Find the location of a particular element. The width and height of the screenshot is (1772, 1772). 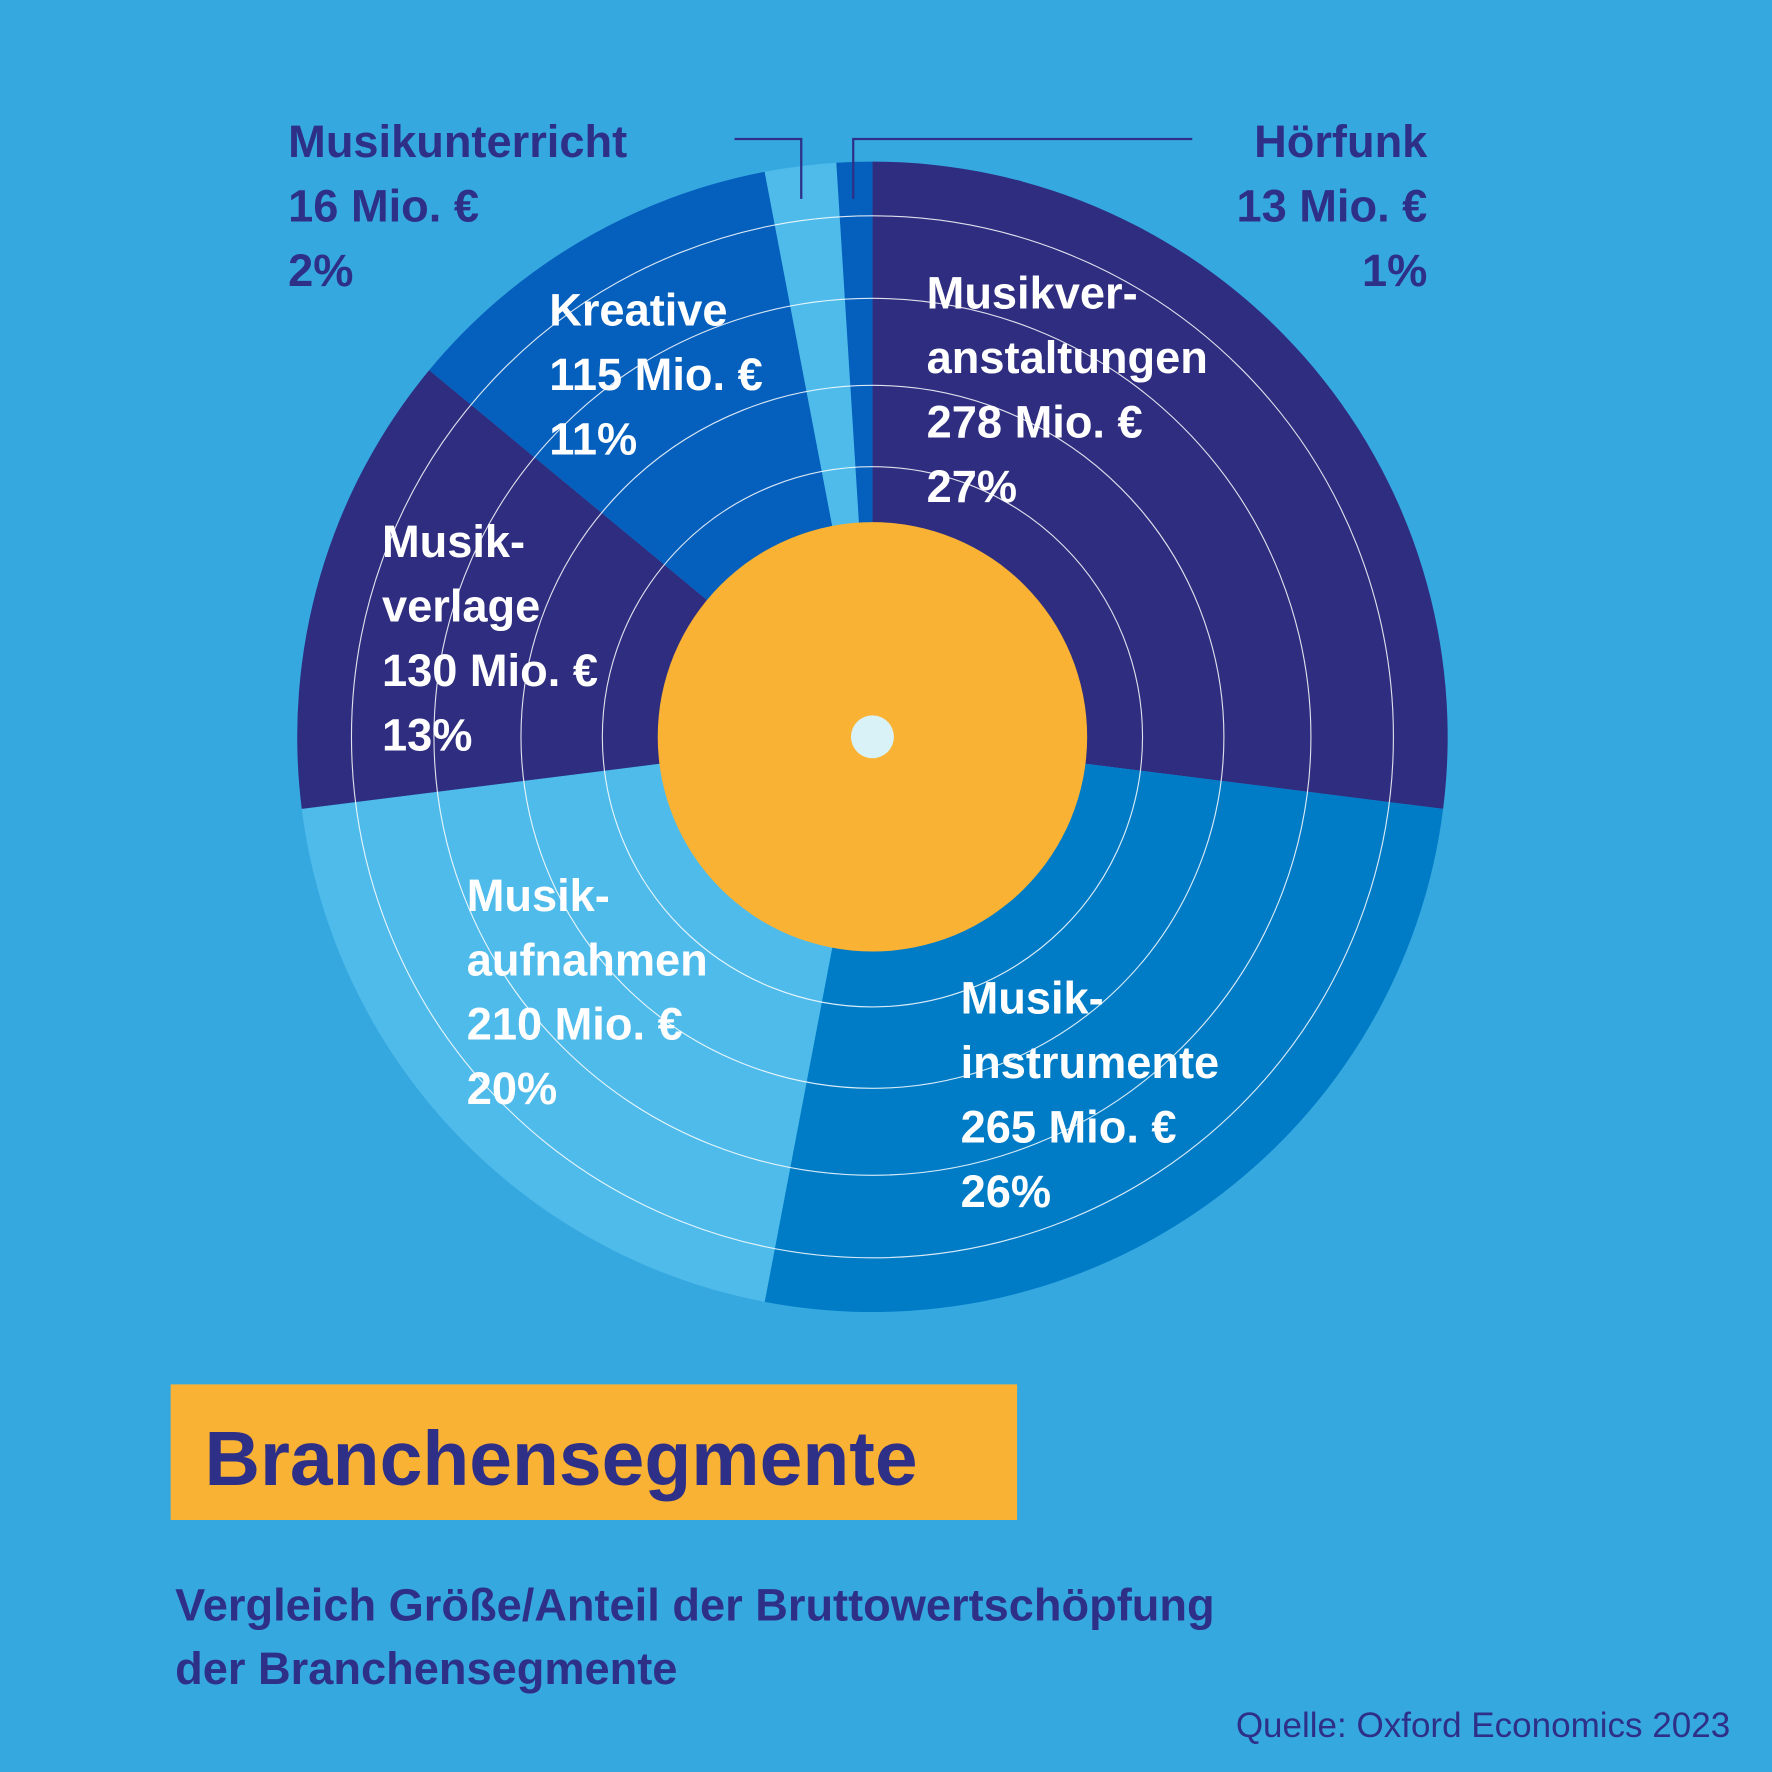

svg-text: 2% is located at coordinates (320, 270).